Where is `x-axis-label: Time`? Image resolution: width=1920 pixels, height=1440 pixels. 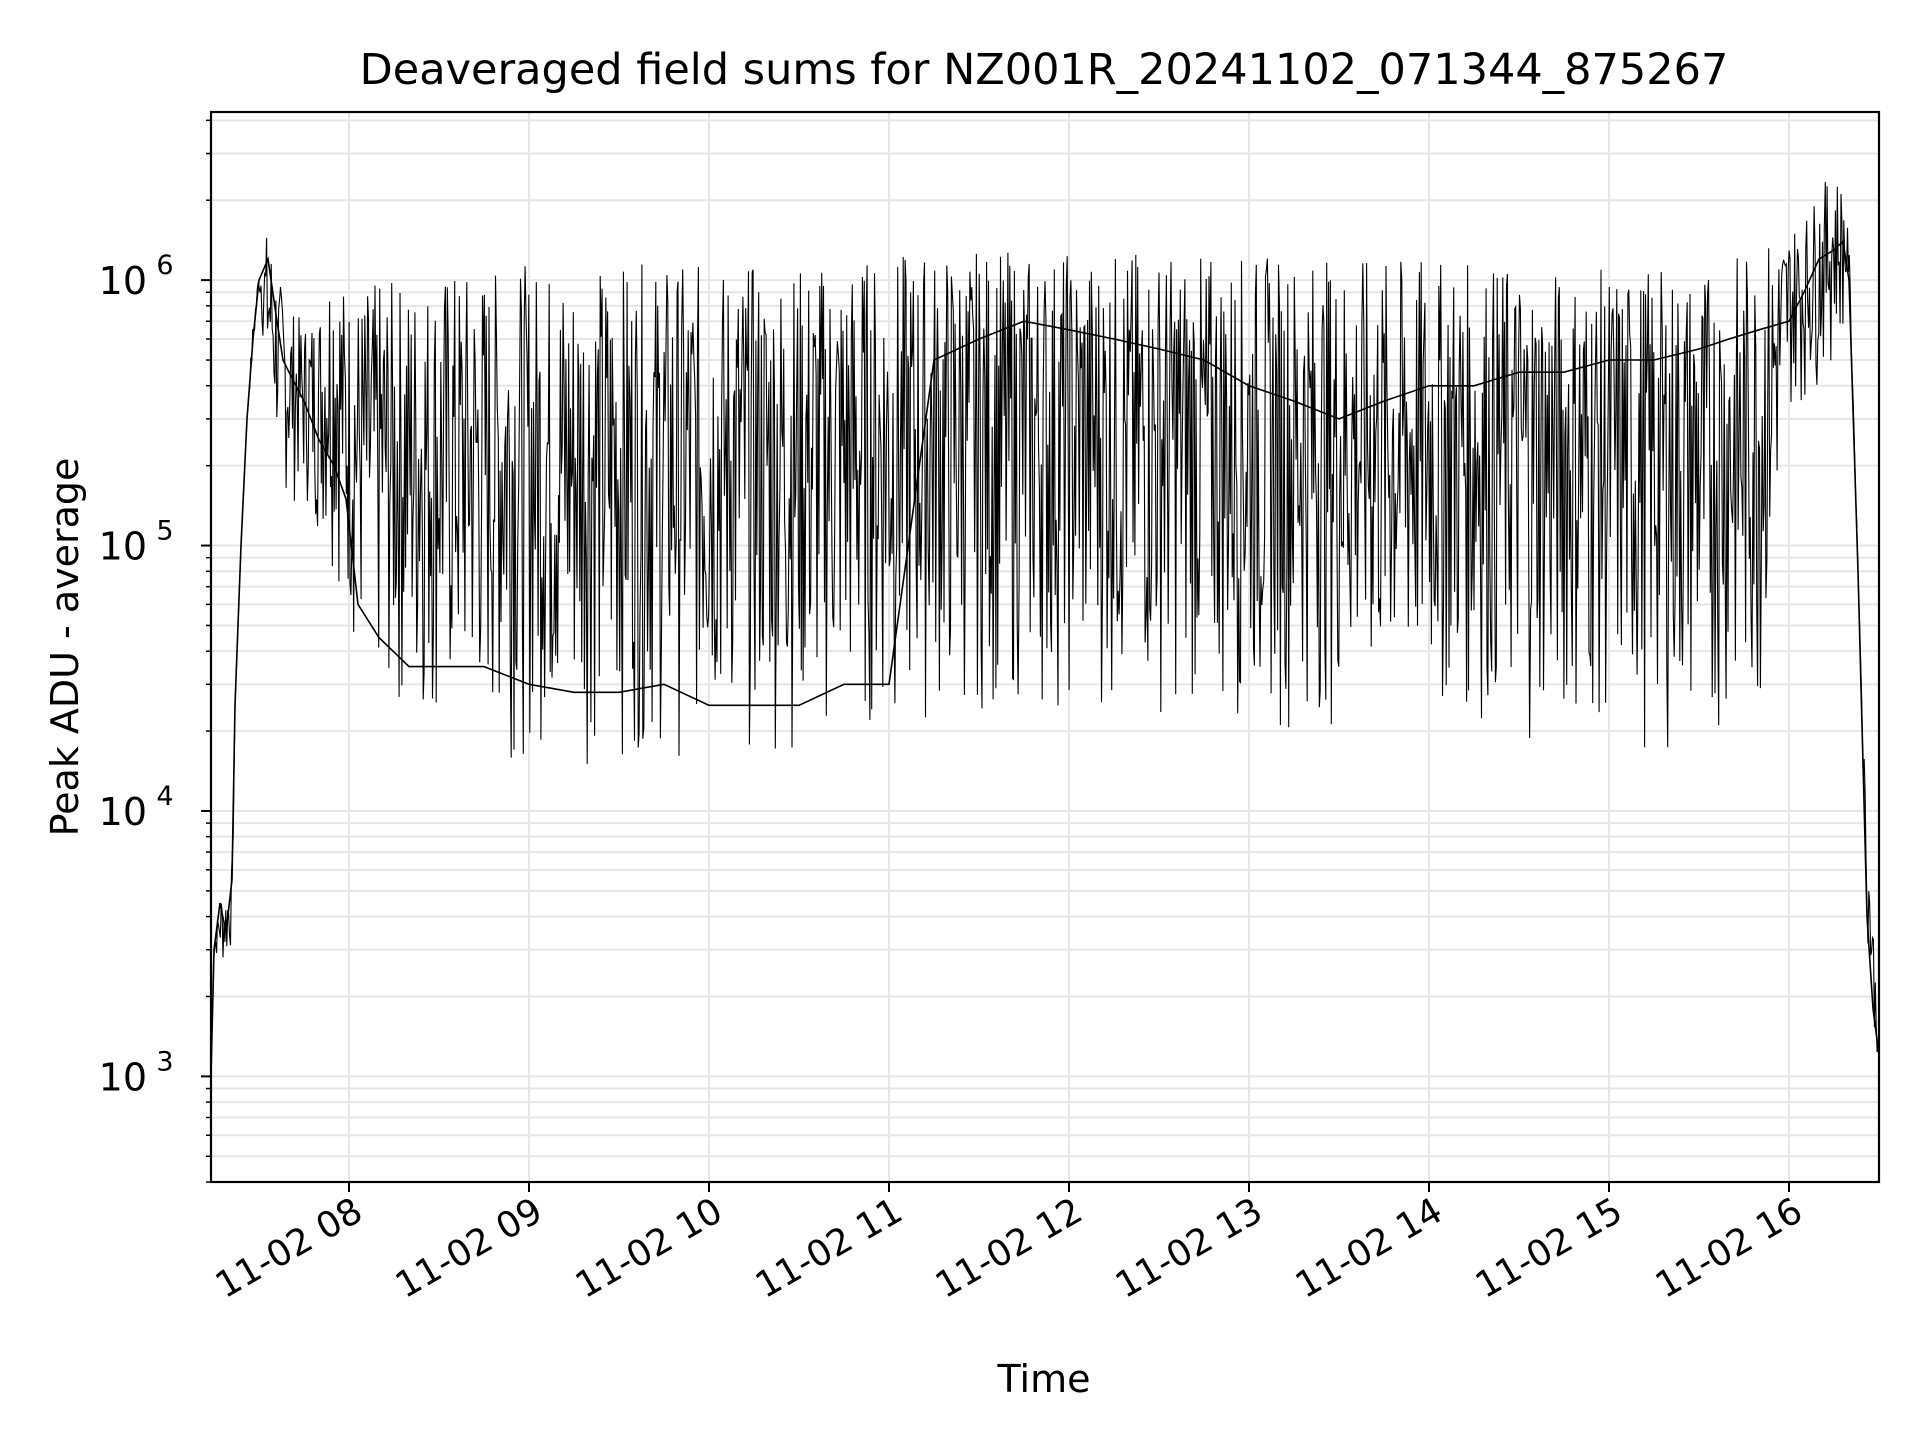
x-axis-label: Time is located at coordinates (1044, 1379).